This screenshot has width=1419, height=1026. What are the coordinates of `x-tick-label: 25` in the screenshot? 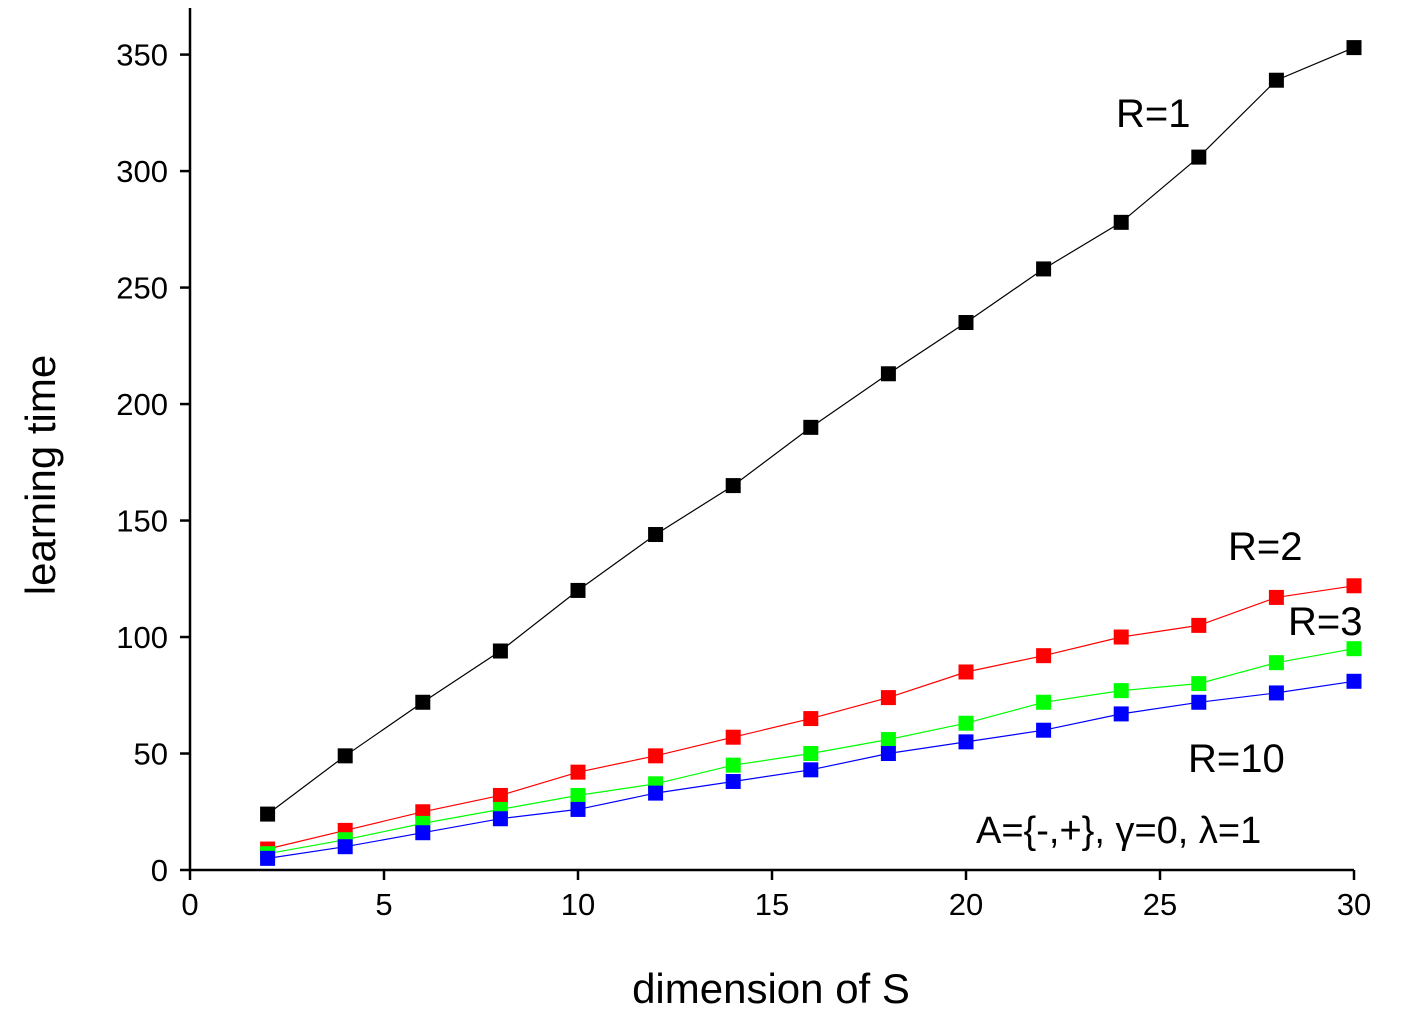 It's located at (1160, 904).